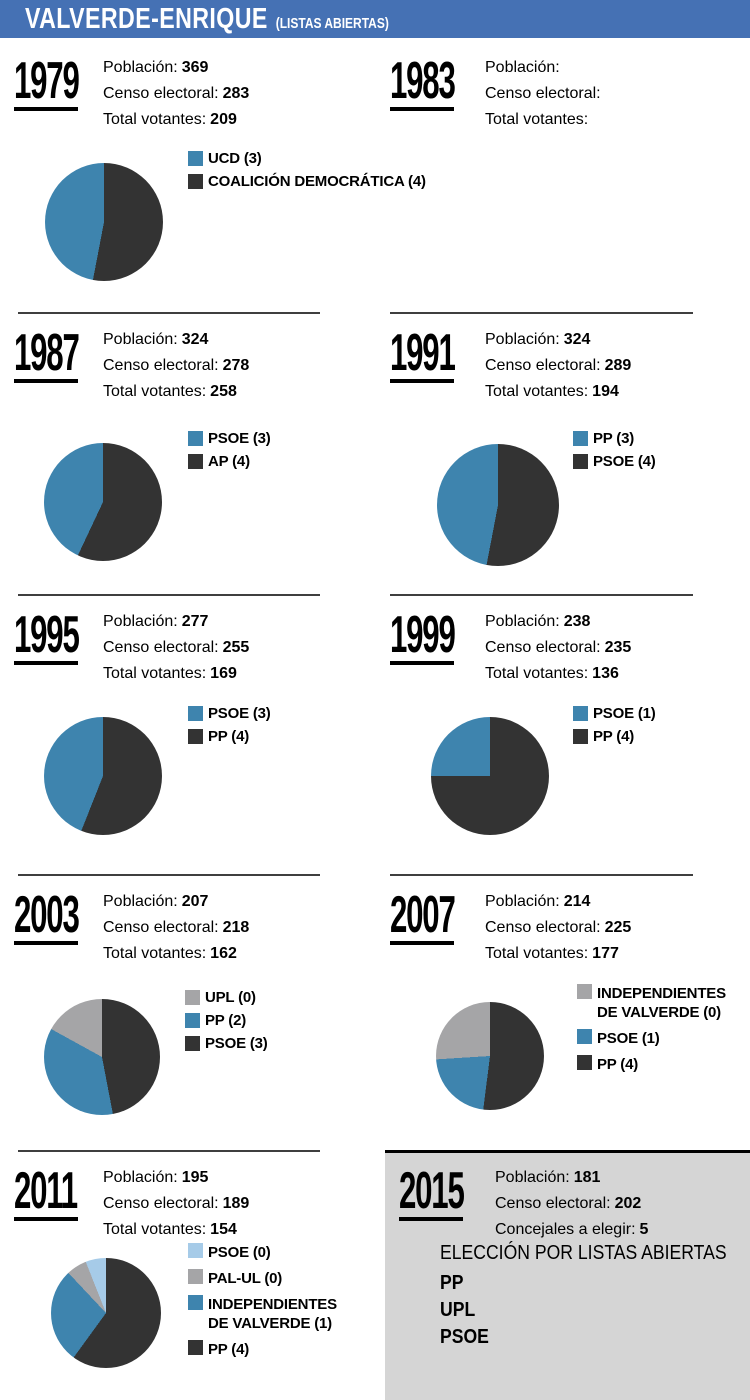 This screenshot has width=750, height=1400. I want to click on year-1995-underline, so click(46, 663).